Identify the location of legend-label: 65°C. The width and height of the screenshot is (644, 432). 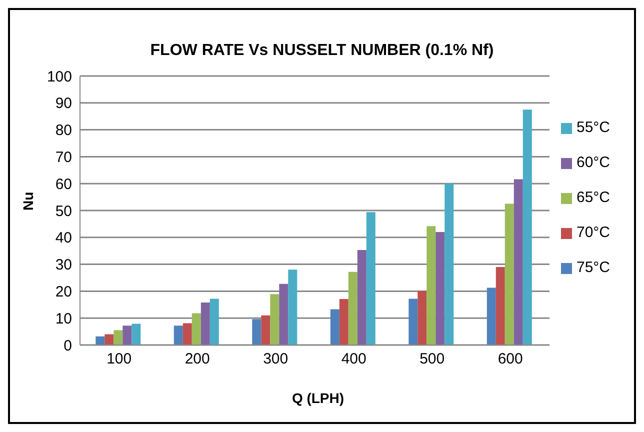
(593, 197).